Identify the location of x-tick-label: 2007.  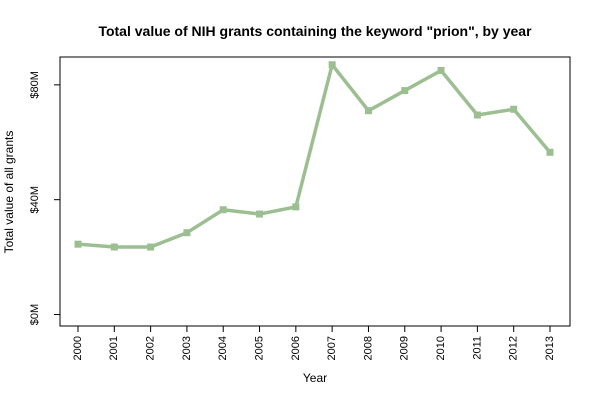
(332, 348).